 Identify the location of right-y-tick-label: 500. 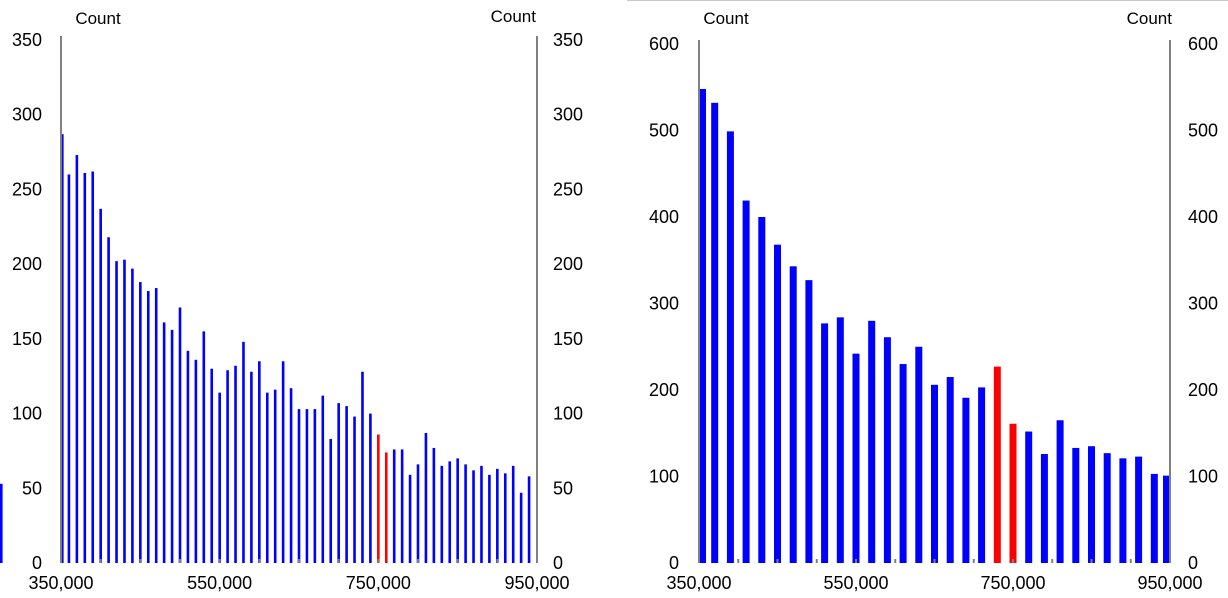
(1203, 131).